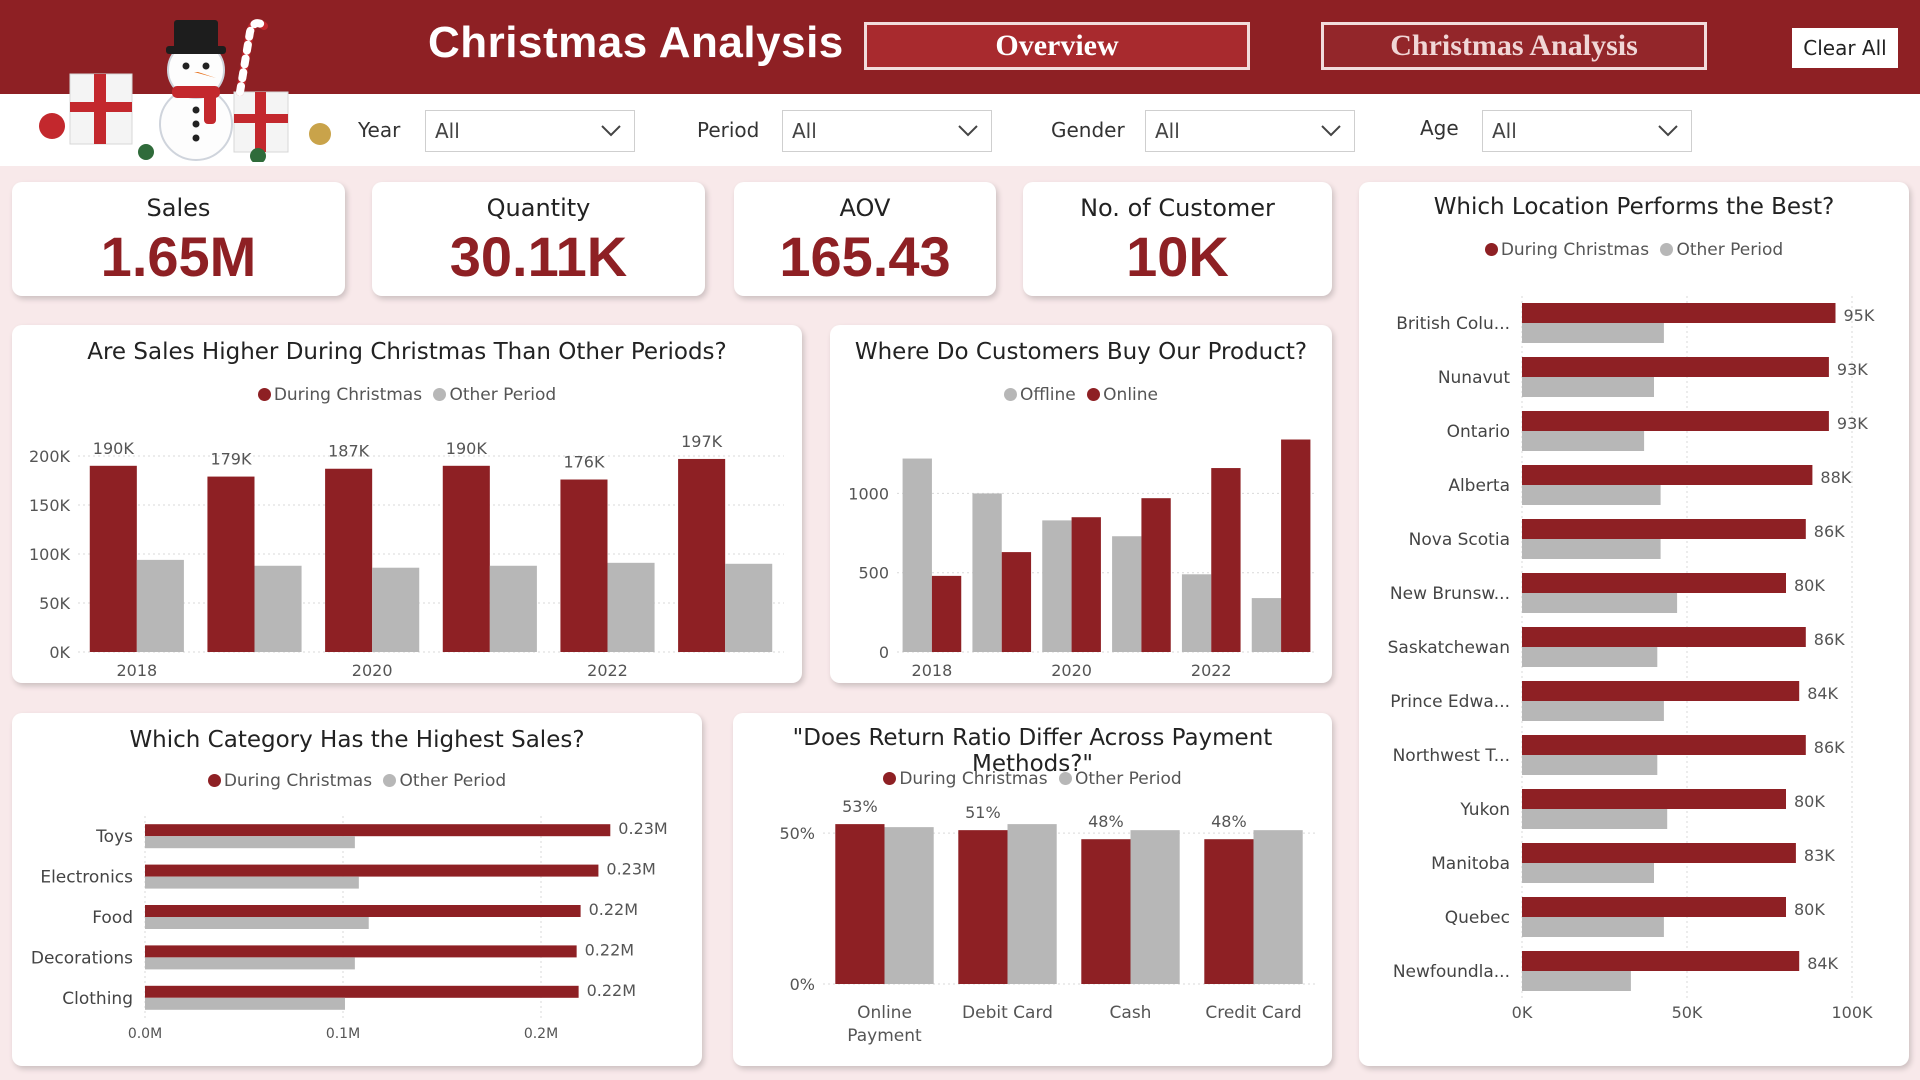 This screenshot has width=1920, height=1080. I want to click on x-tick-label: 50K, so click(1687, 1012).